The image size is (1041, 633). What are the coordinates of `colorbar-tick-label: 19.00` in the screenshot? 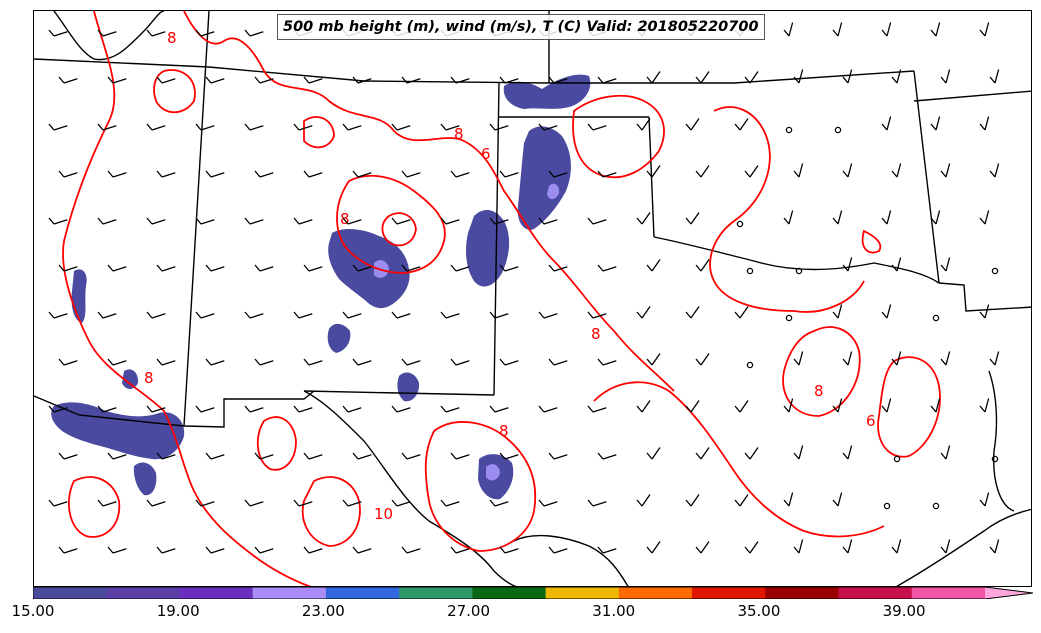 It's located at (178, 611).